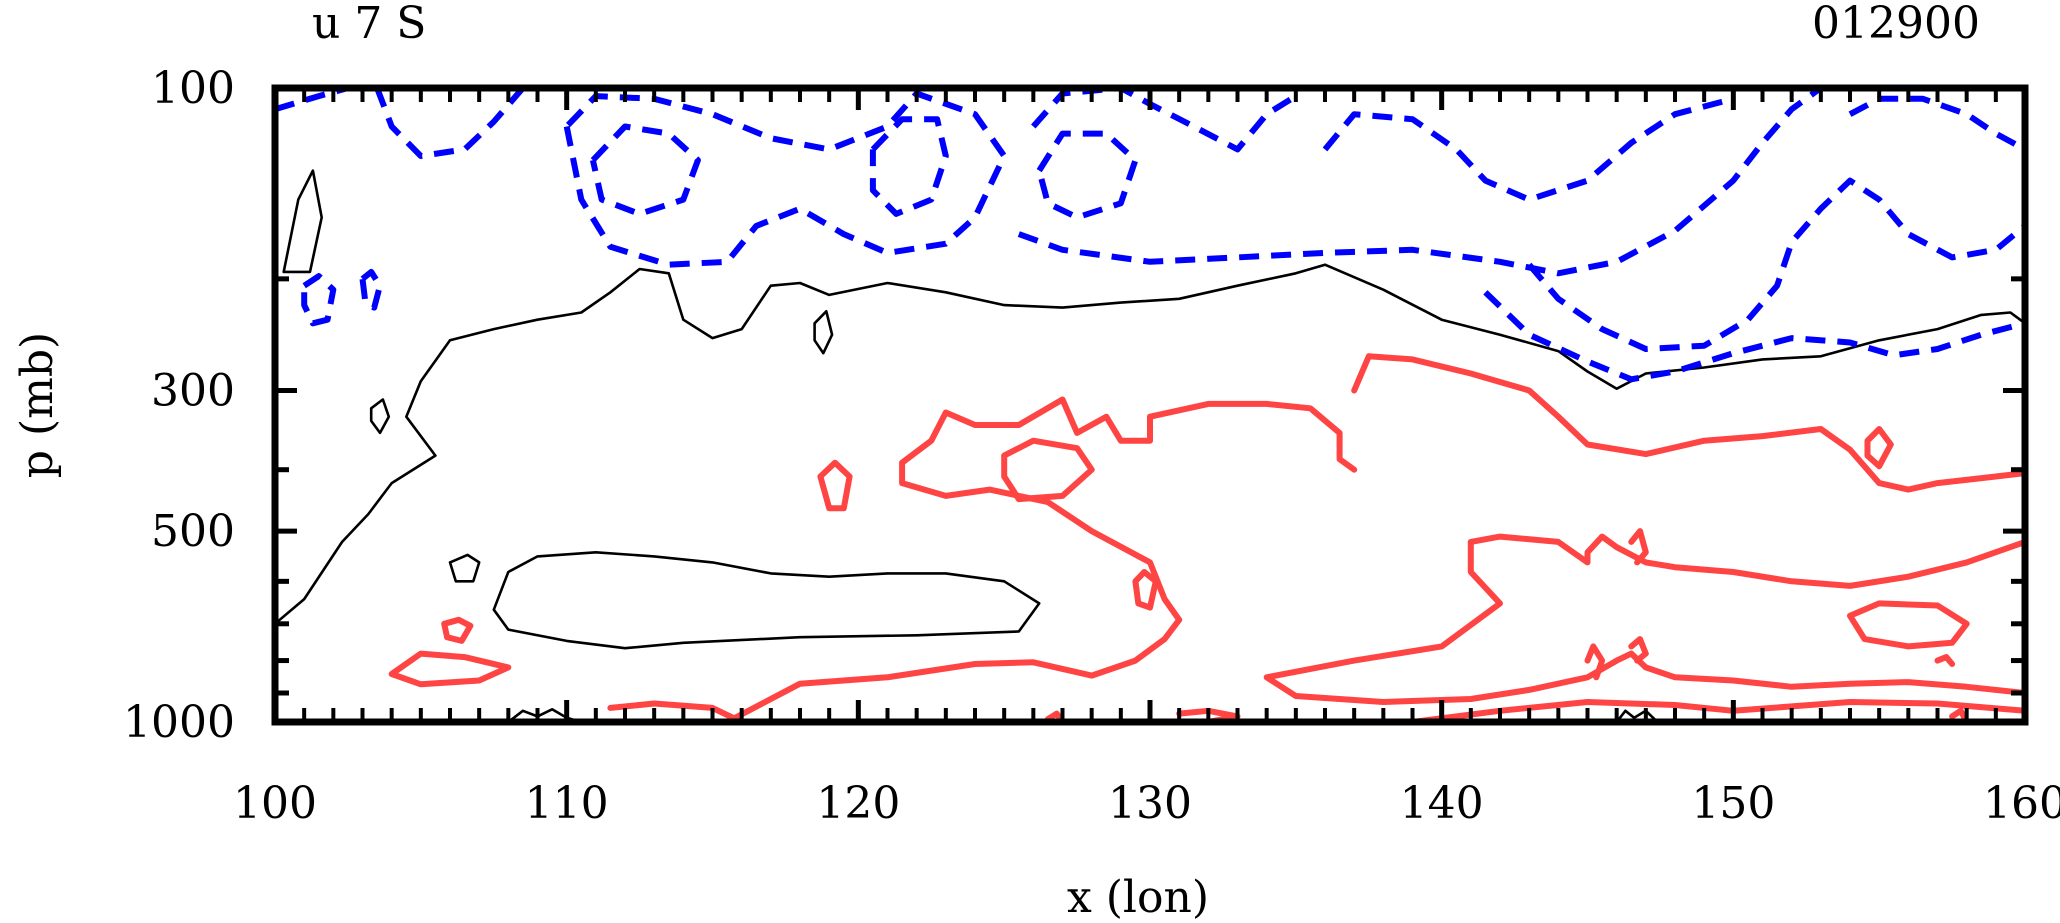 The width and height of the screenshot is (2060, 923). I want to click on x-tick-label: 130, so click(1150, 803).